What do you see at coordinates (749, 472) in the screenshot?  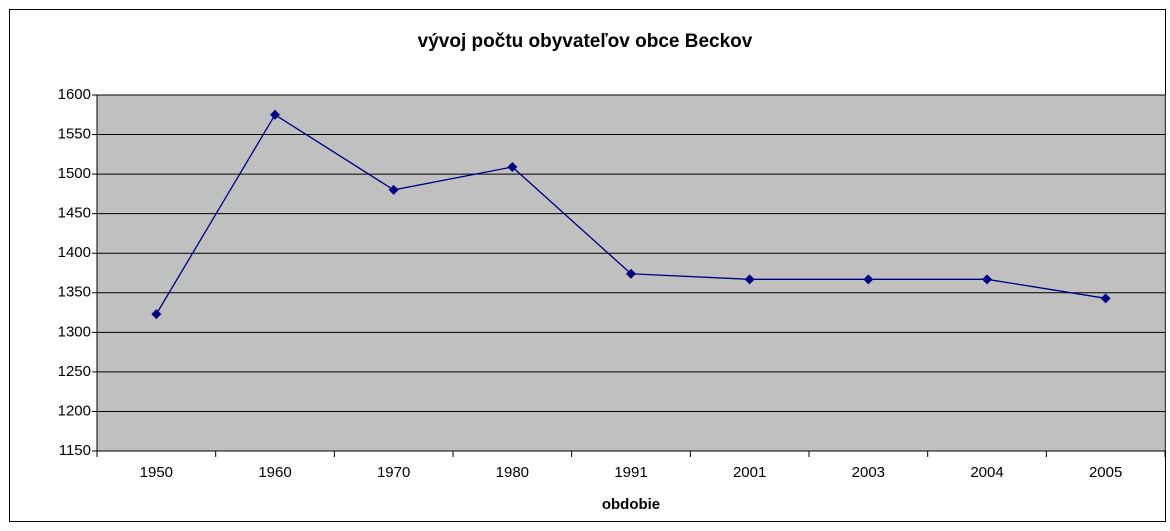 I see `x-tick-label: 2001` at bounding box center [749, 472].